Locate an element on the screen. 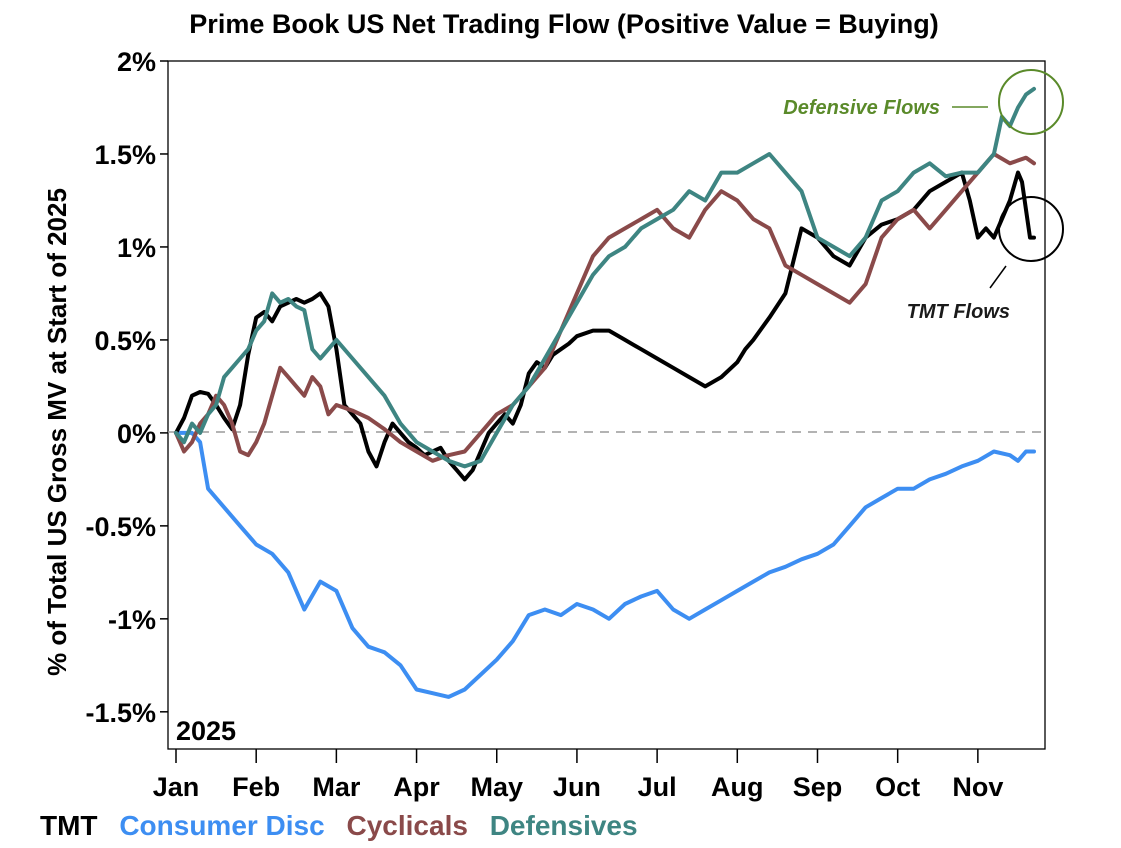 The image size is (1121, 848). x-tick-label: Apr is located at coordinates (416, 787).